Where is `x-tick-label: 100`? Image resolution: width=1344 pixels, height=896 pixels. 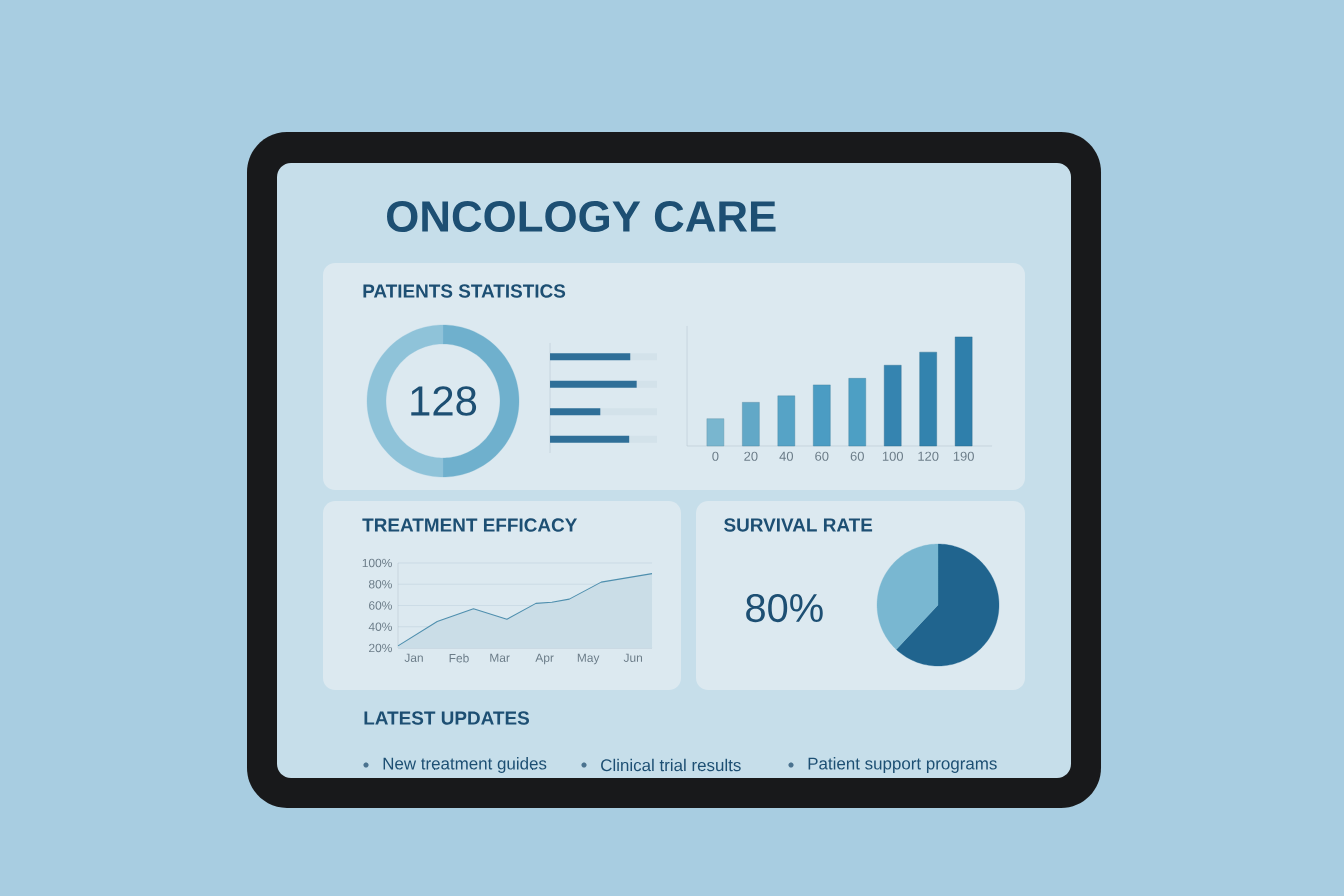
x-tick-label: 100 is located at coordinates (893, 456).